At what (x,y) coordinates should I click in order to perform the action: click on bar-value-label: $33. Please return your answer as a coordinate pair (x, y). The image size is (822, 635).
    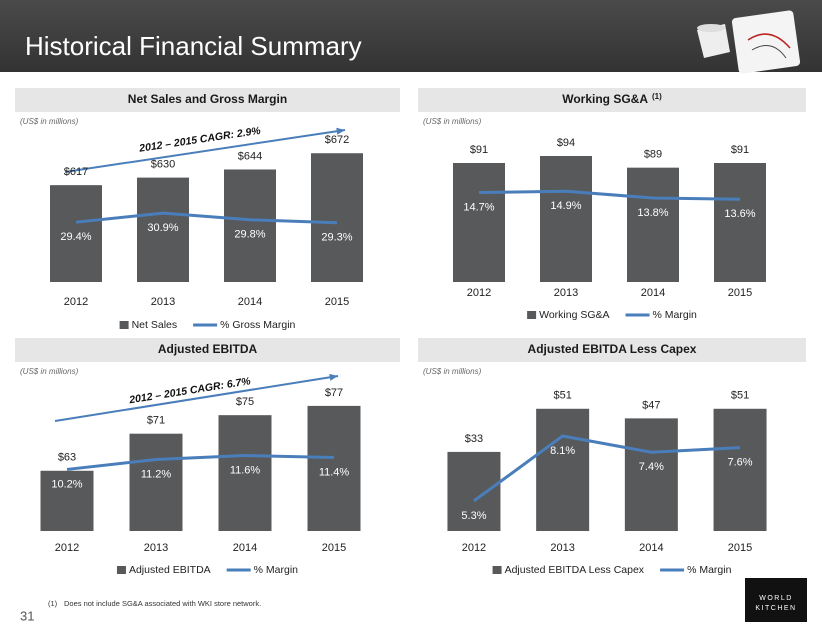
    Looking at the image, I should click on (474, 439).